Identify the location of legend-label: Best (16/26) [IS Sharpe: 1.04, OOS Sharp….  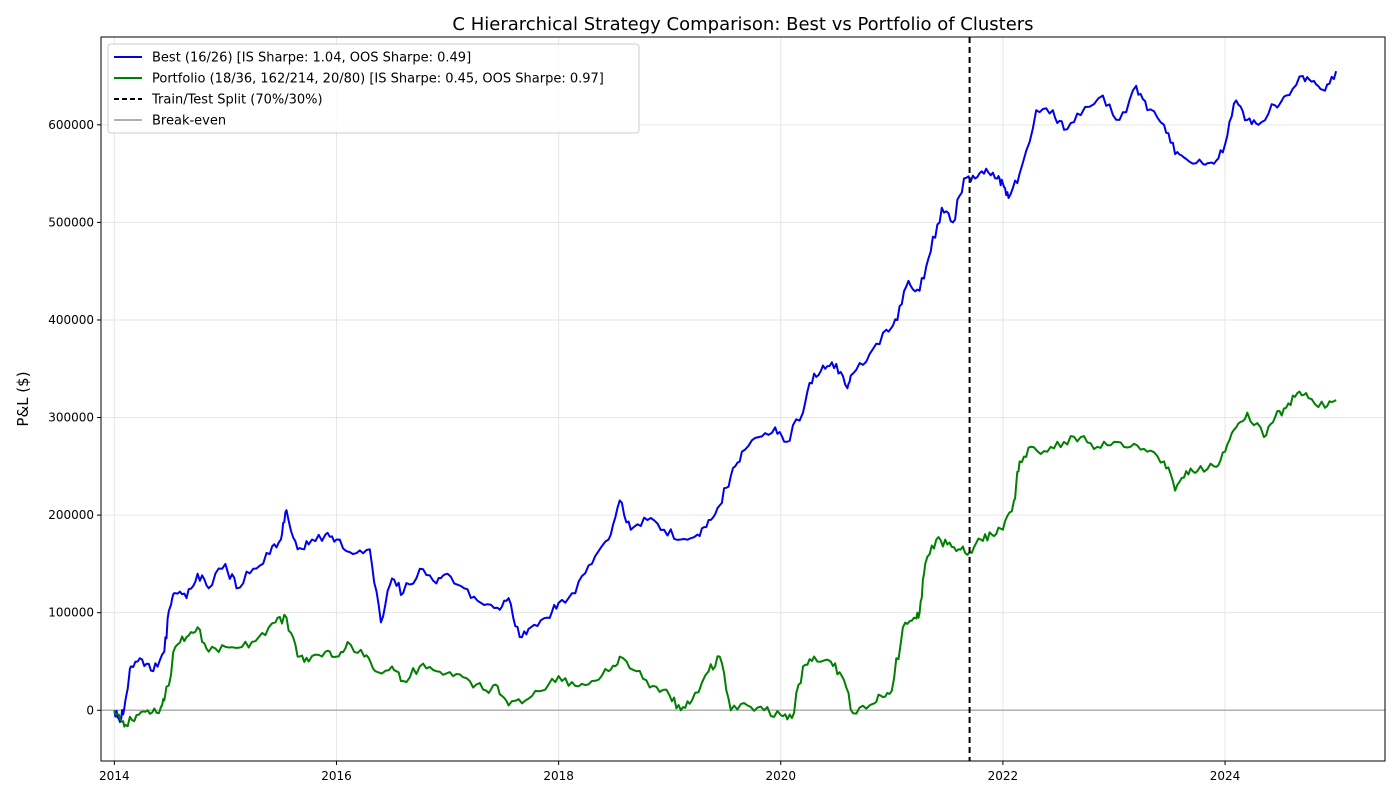
(311, 58).